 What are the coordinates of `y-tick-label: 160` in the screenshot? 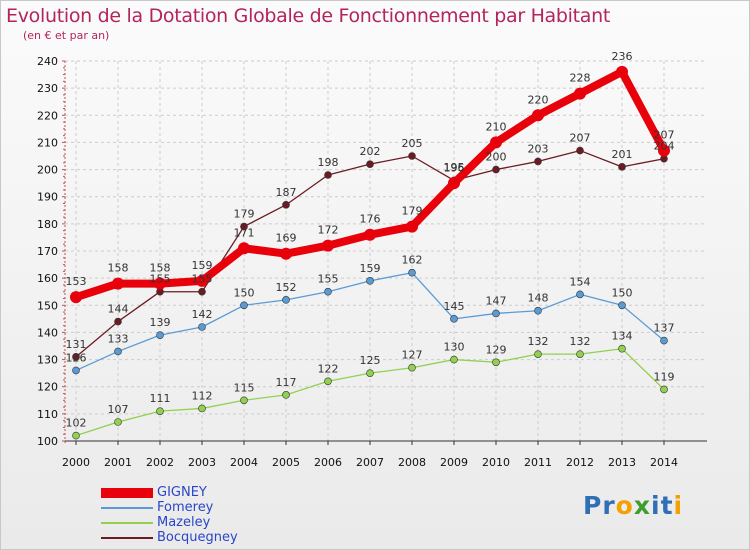 It's located at (47, 278).